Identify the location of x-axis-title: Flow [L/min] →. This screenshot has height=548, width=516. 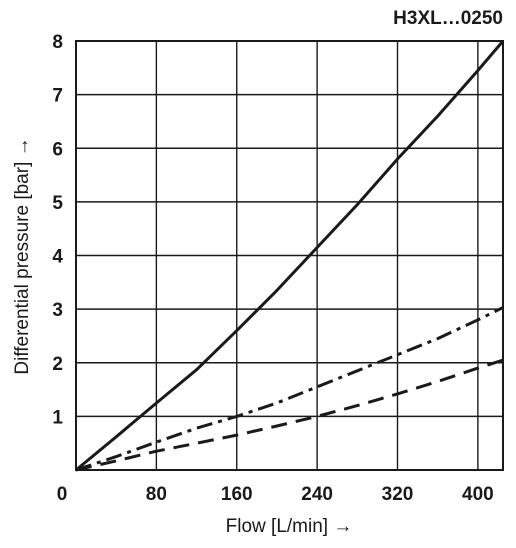
(289, 526).